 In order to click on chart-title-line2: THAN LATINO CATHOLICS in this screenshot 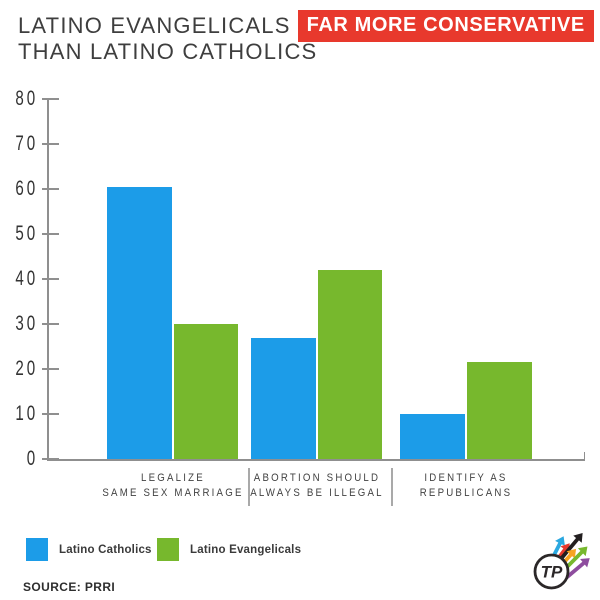, I will do `click(168, 51)`.